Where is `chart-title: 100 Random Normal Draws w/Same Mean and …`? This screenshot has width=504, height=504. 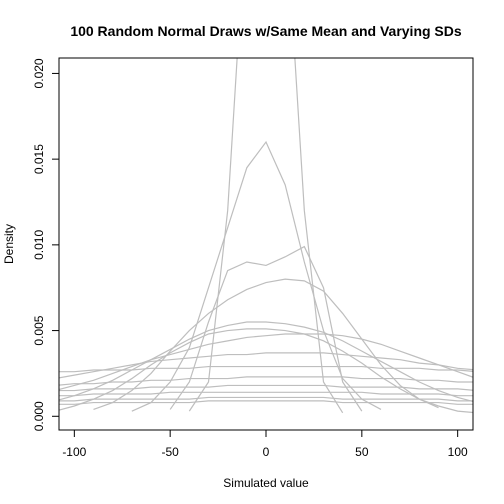
chart-title: 100 Random Normal Draws w/Same Mean and … is located at coordinates (266, 31).